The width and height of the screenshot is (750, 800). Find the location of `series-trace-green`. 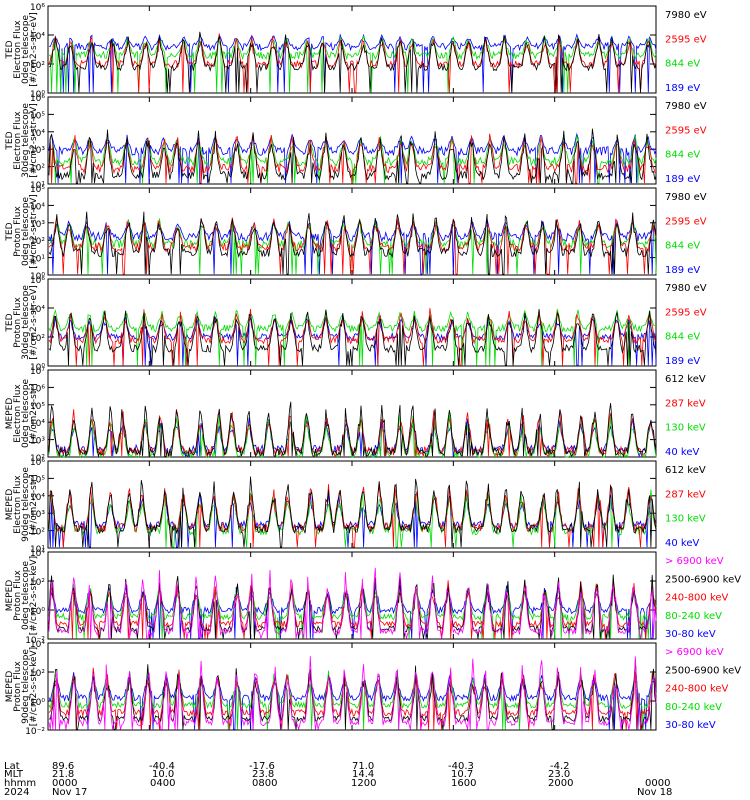

series-trace-green is located at coordinates (352, 337).